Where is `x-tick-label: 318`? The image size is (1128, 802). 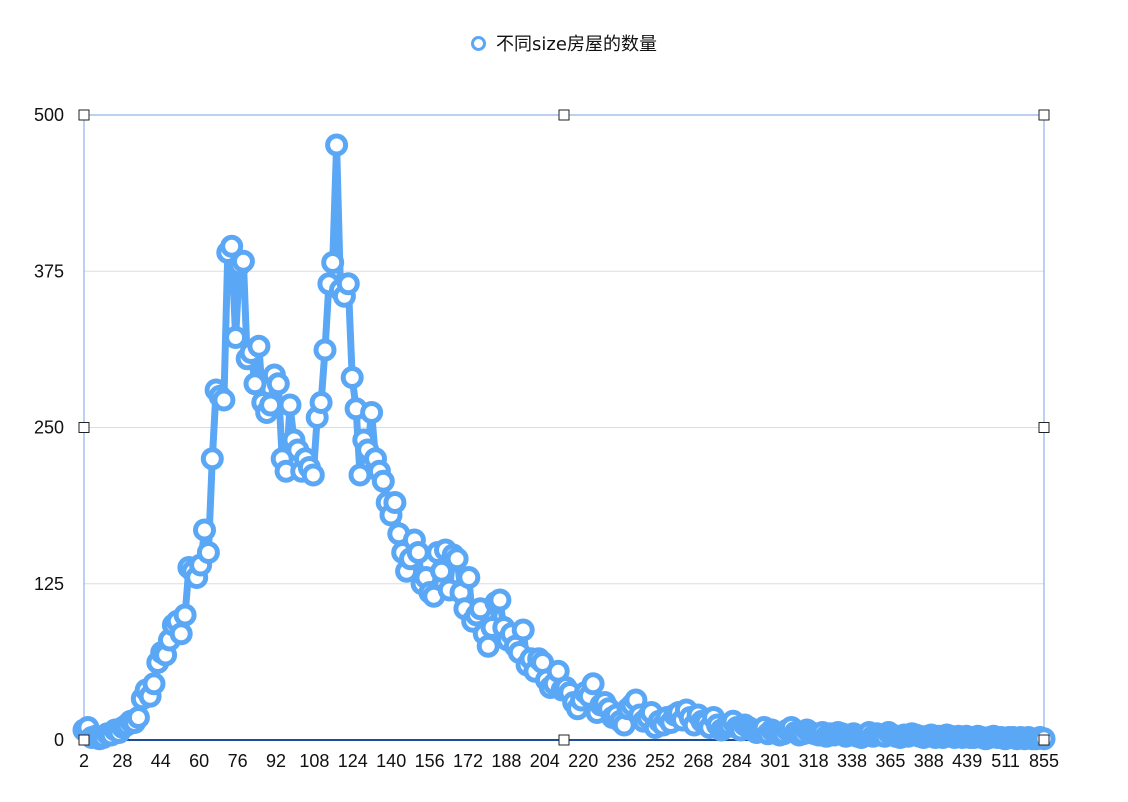
x-tick-label: 318 is located at coordinates (814, 761).